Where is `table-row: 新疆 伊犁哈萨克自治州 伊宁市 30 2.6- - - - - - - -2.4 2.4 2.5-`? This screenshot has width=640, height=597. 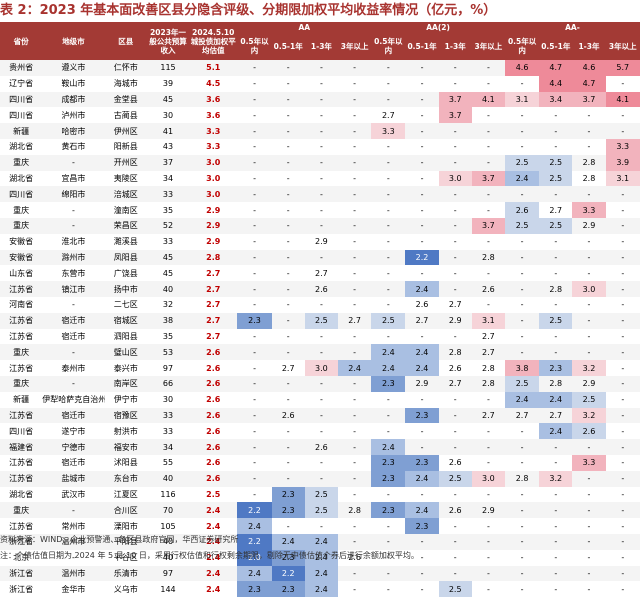 table-row: 新疆 伊犁哈萨克自治州 伊宁市 30 2.6- - - - - - - -2.4 2.4 2.5- is located at coordinates (320, 399).